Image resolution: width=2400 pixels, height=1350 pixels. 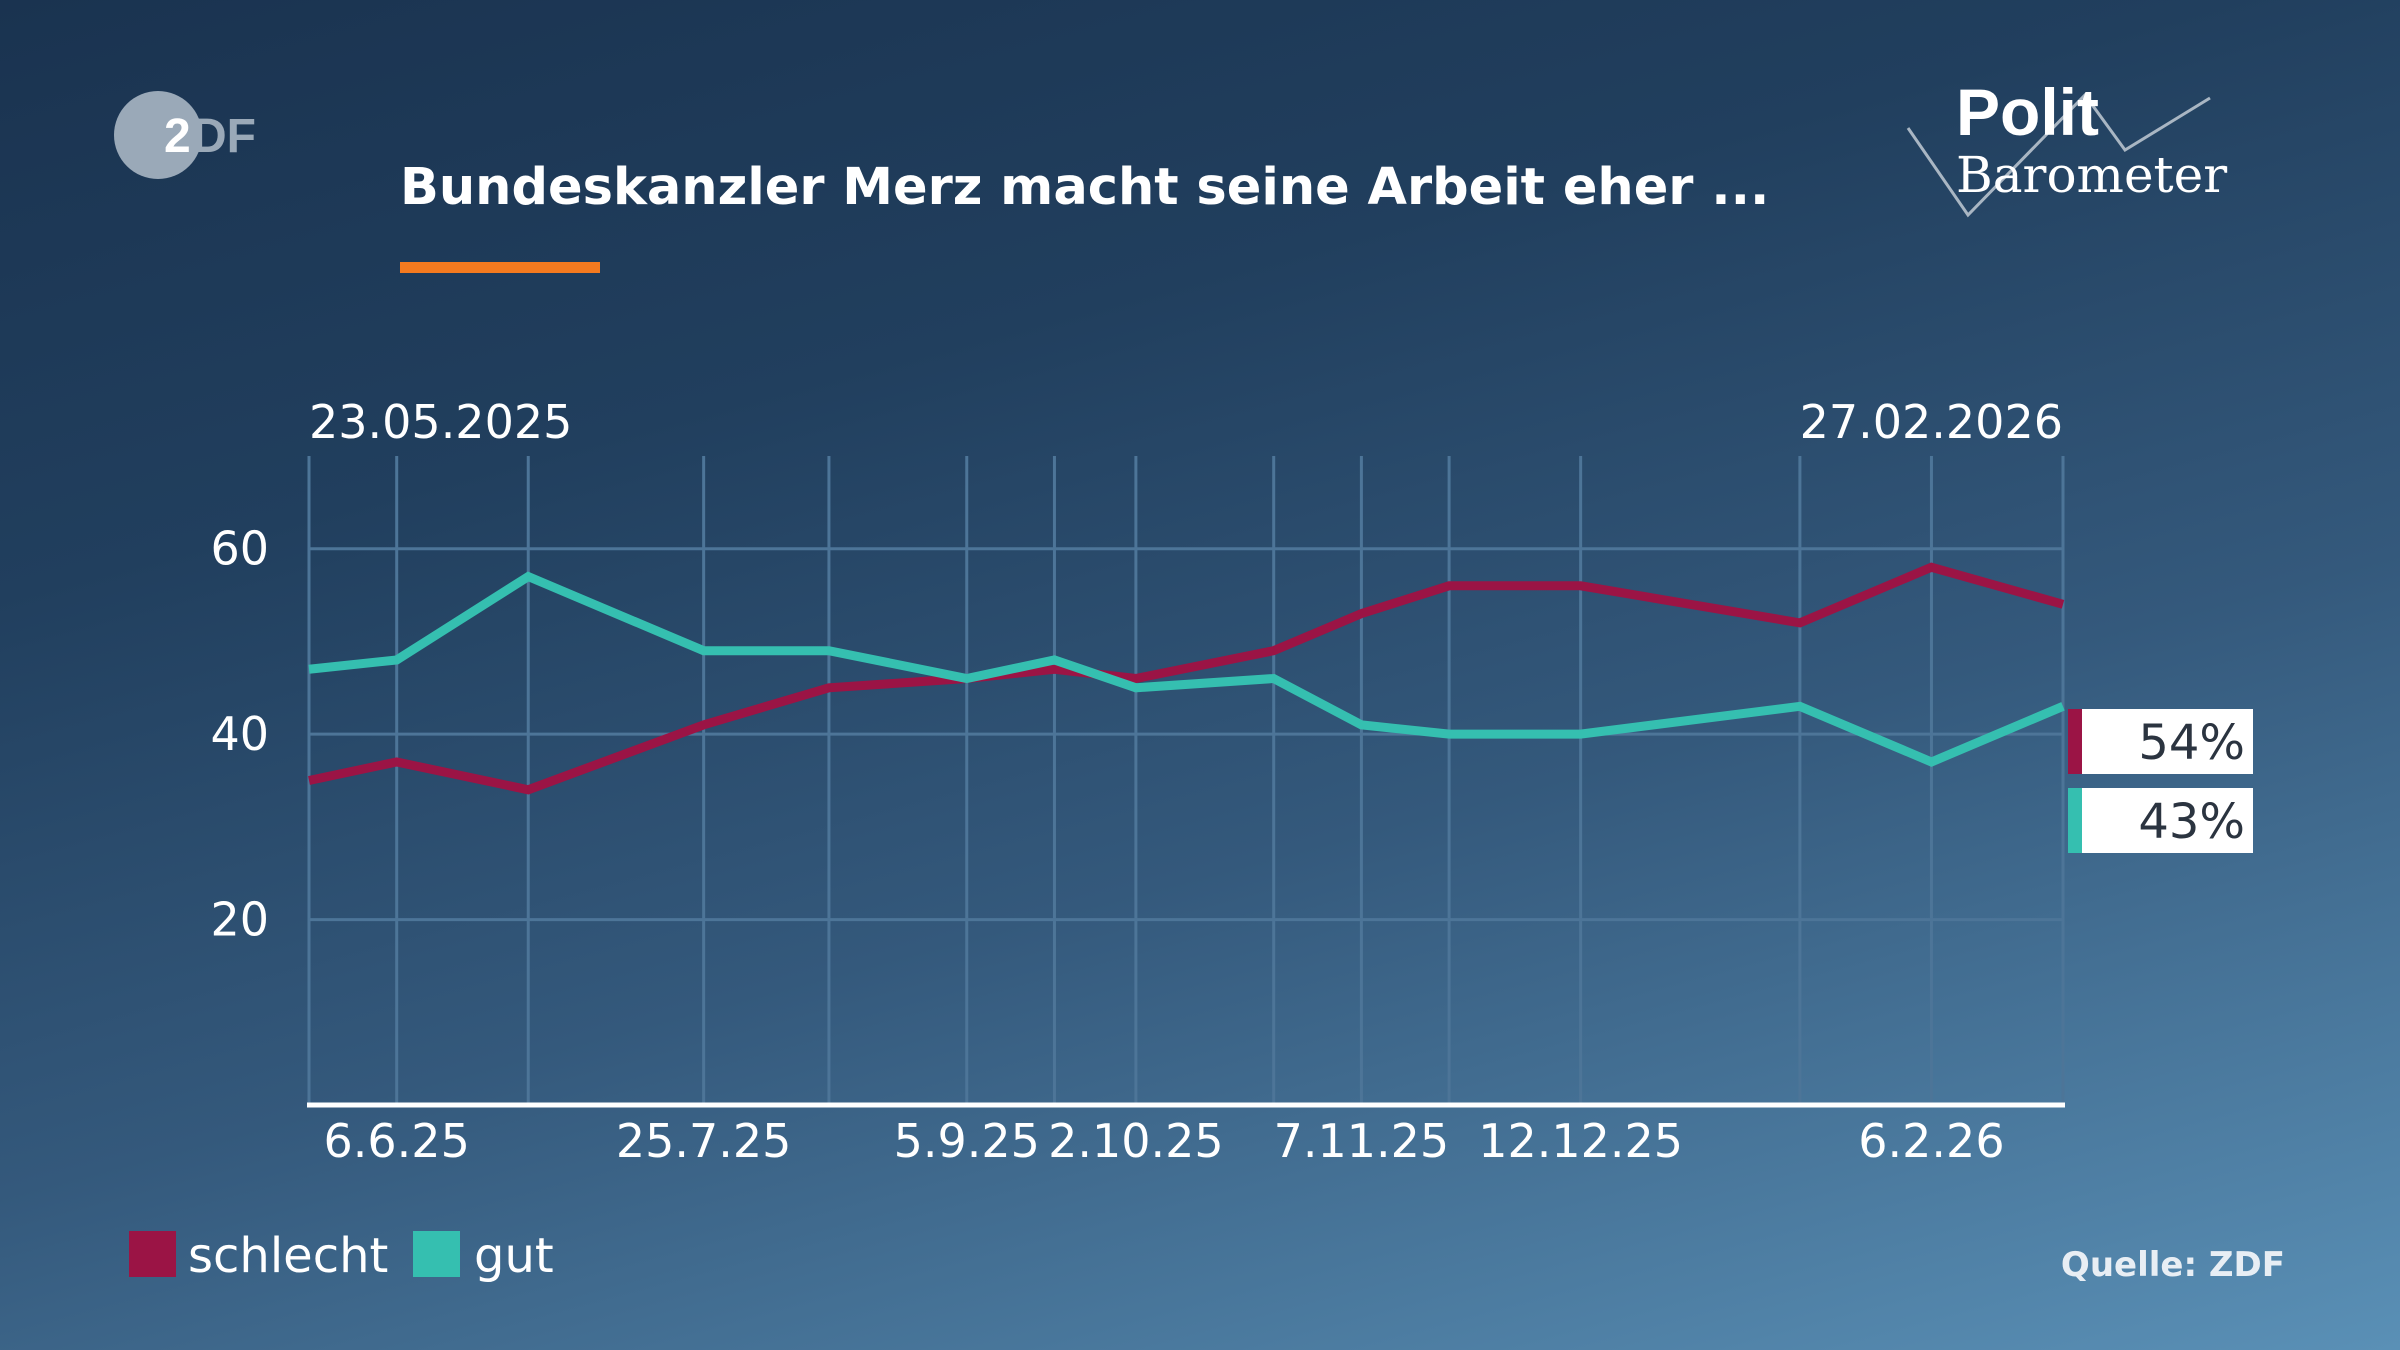 What do you see at coordinates (500, 267) in the screenshot?
I see `title-accent-bar` at bounding box center [500, 267].